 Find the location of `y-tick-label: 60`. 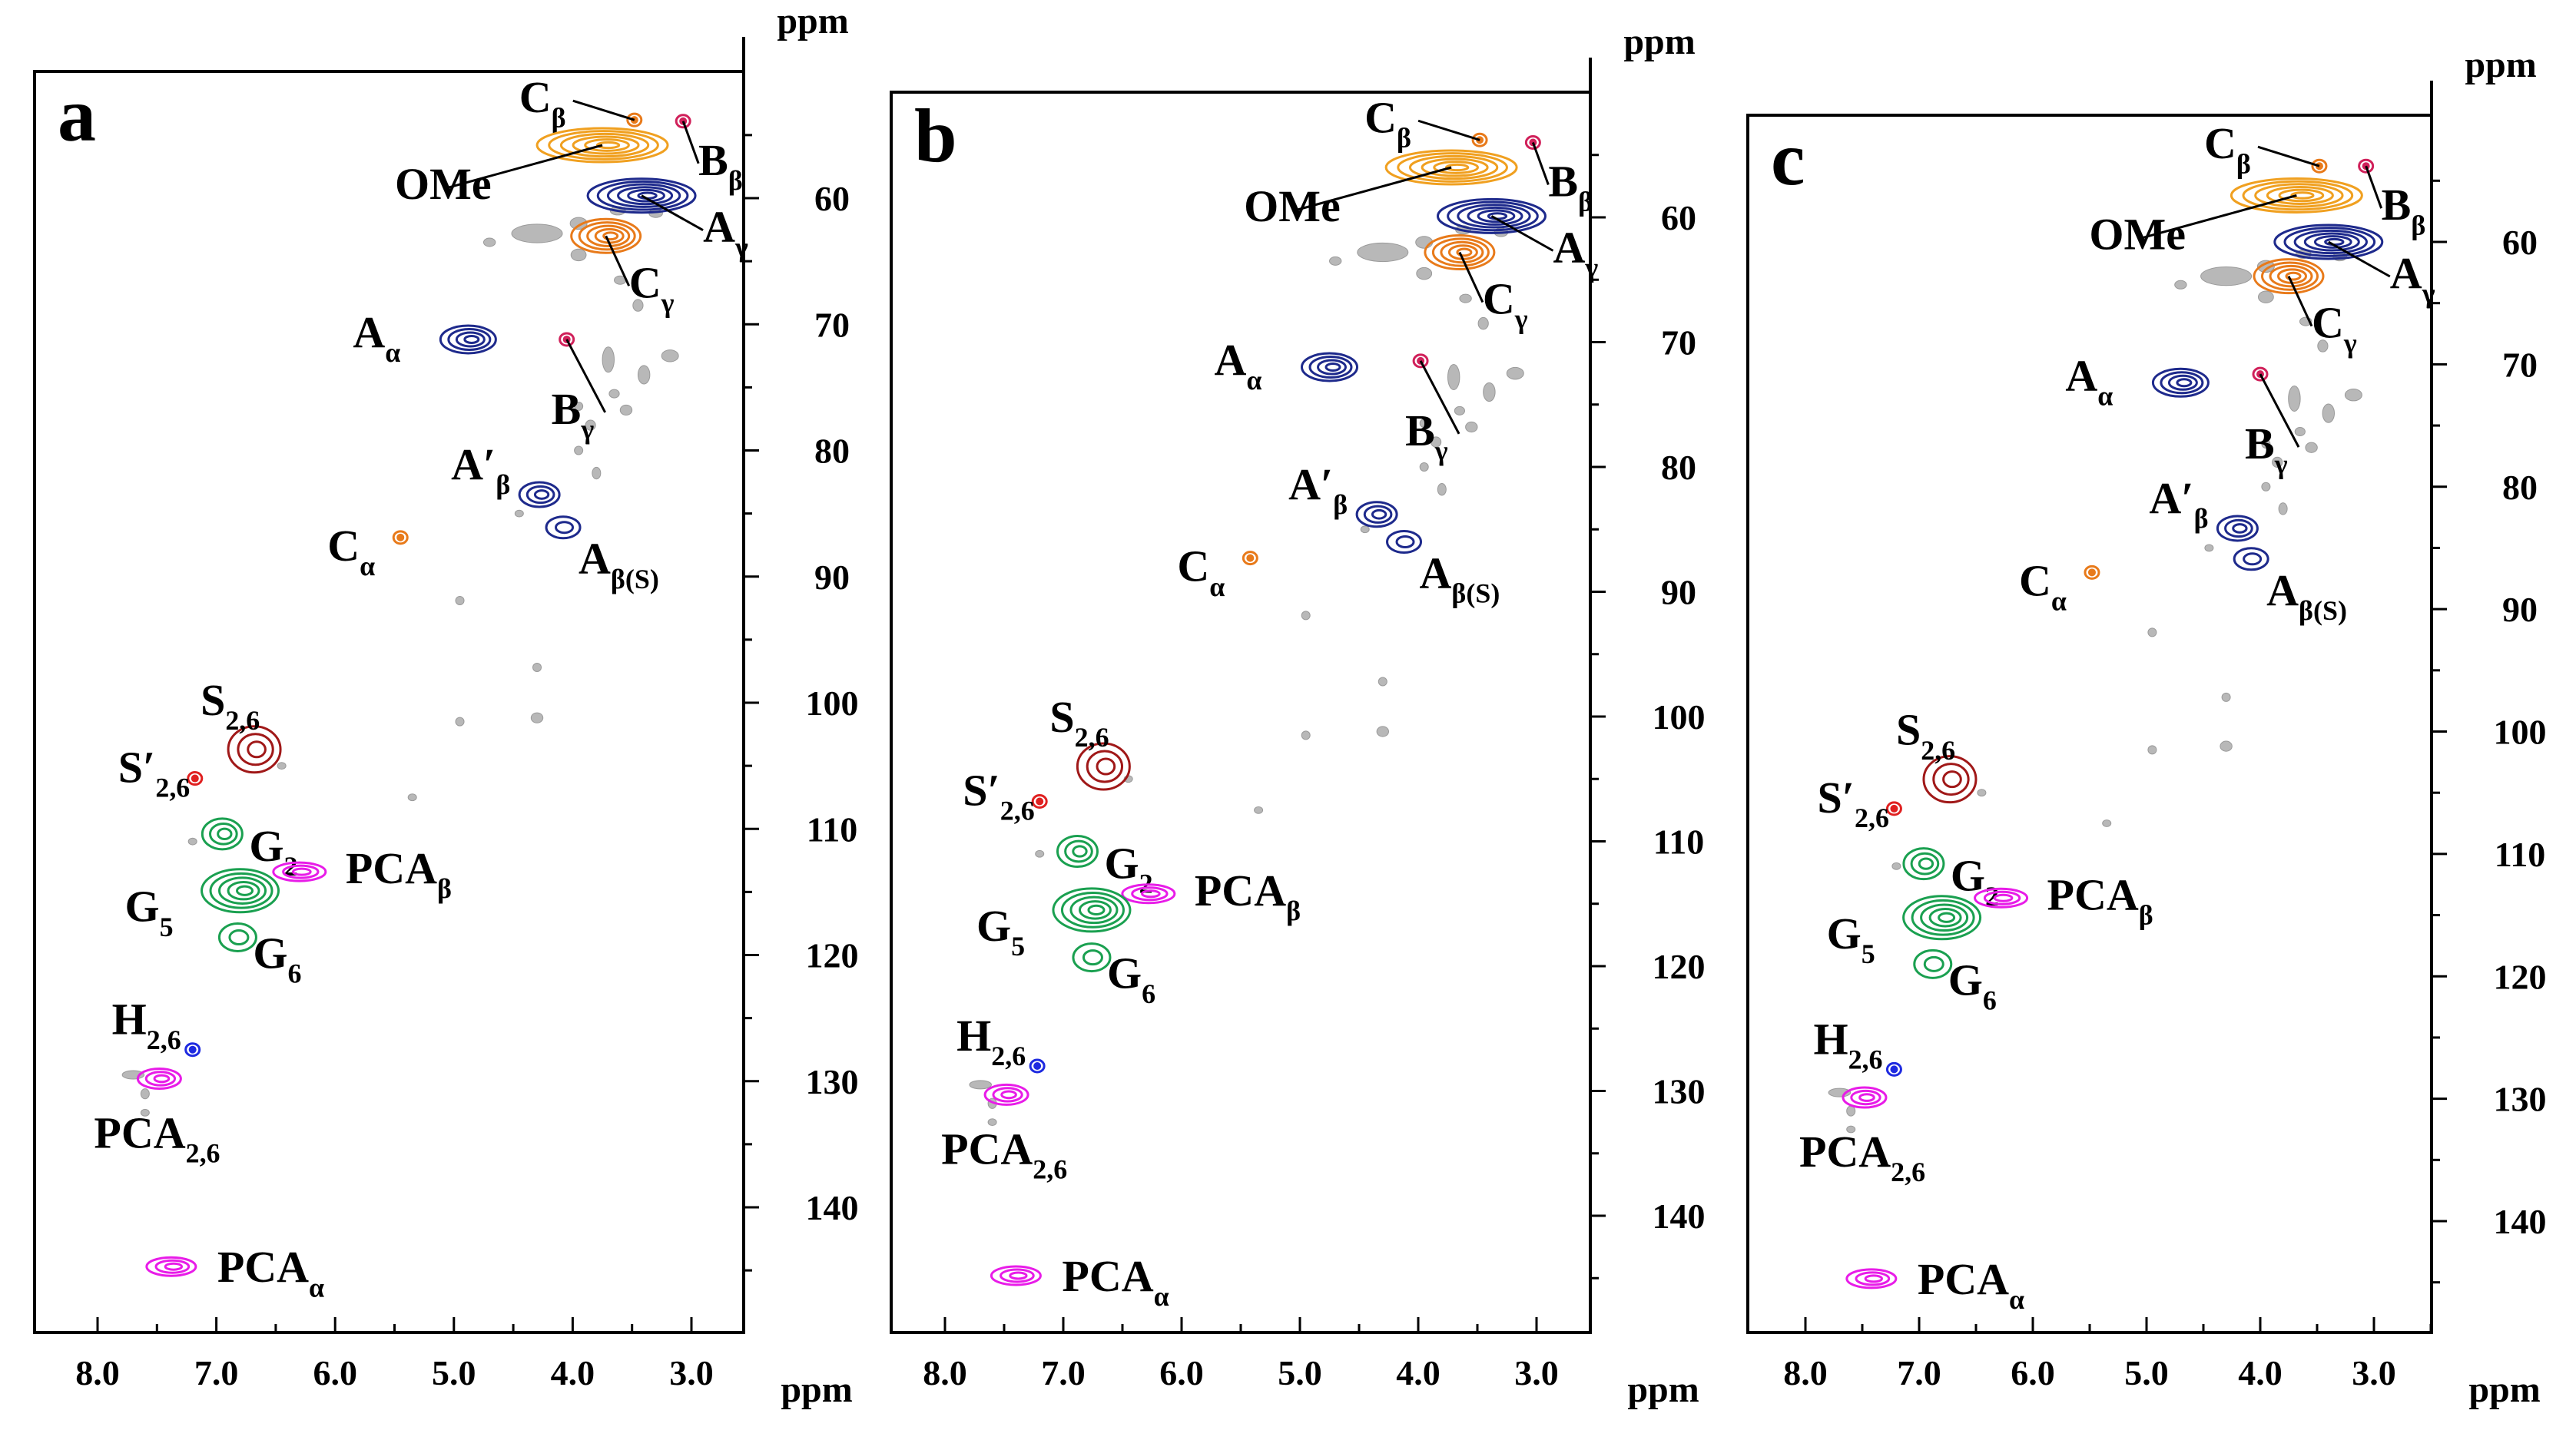

y-tick-label: 60 is located at coordinates (832, 198).